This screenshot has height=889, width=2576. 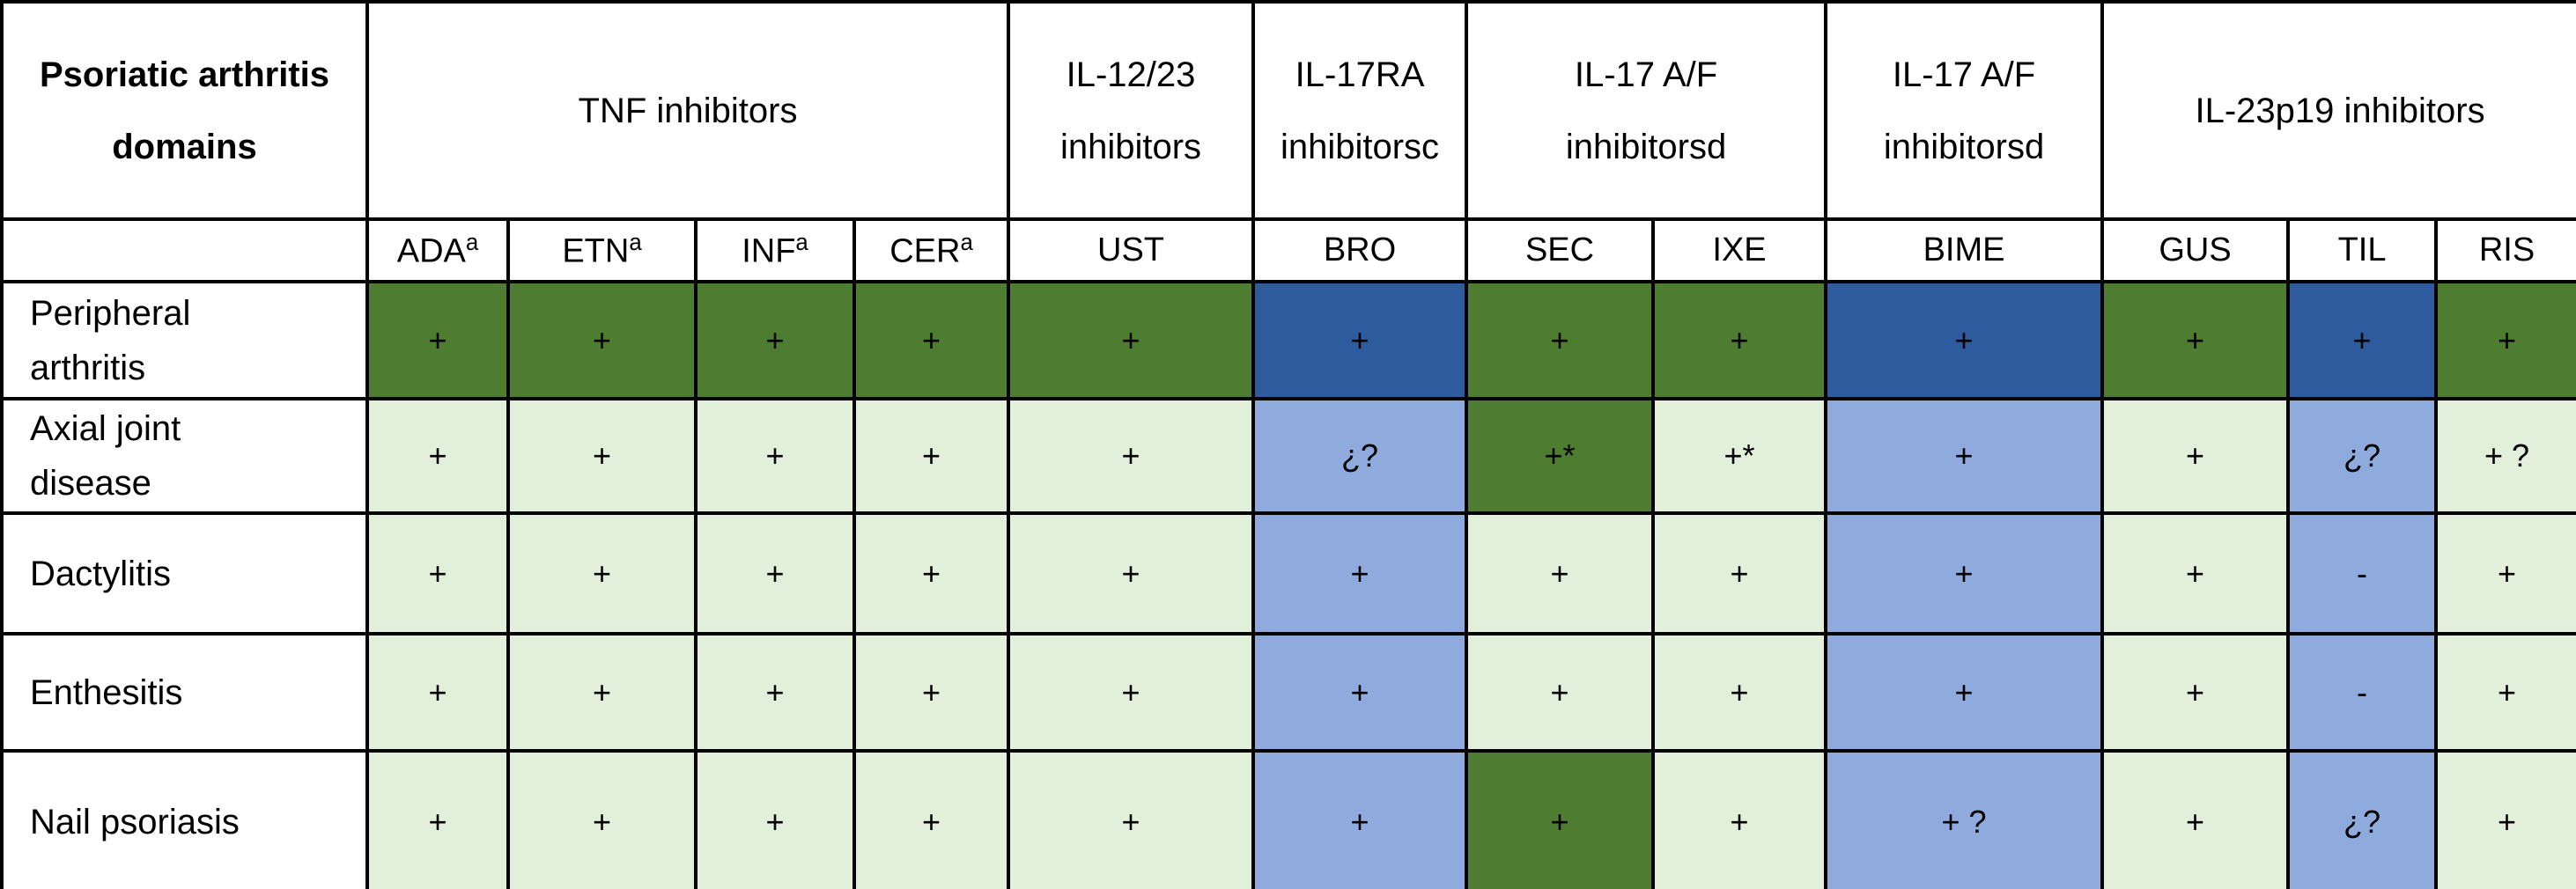 What do you see at coordinates (2505, 456) in the screenshot?
I see `cell-axial-joint-disease-ris: + ?` at bounding box center [2505, 456].